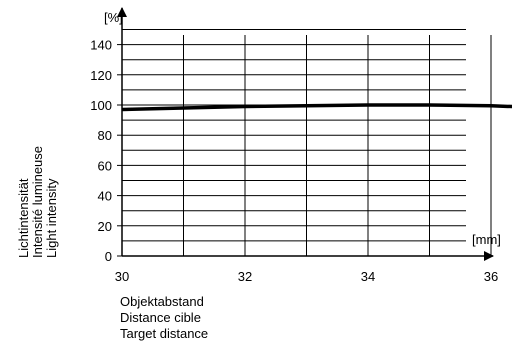 The height and width of the screenshot is (350, 512). I want to click on x-tick-label: 30, so click(122, 276).